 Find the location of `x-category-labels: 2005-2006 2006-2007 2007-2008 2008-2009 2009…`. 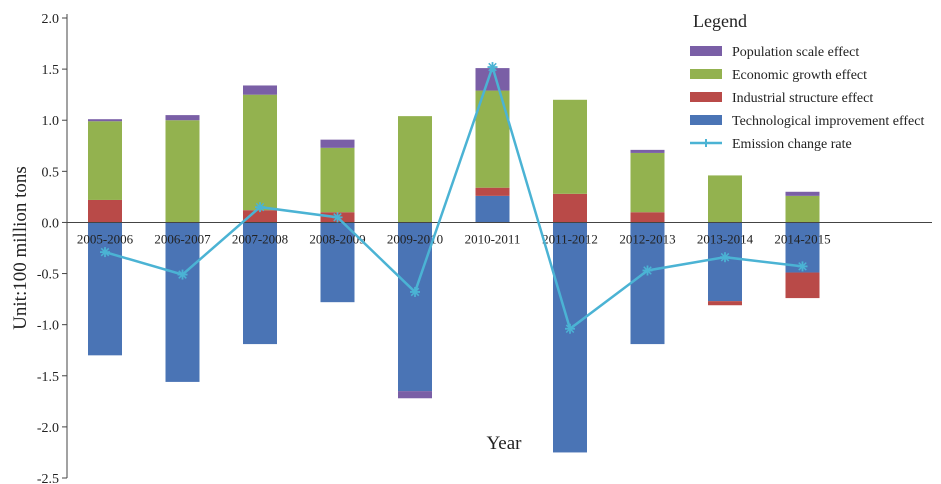

x-category-labels: 2005-2006 2006-2007 2007-2008 2008-2009 2009… is located at coordinates (454, 238).